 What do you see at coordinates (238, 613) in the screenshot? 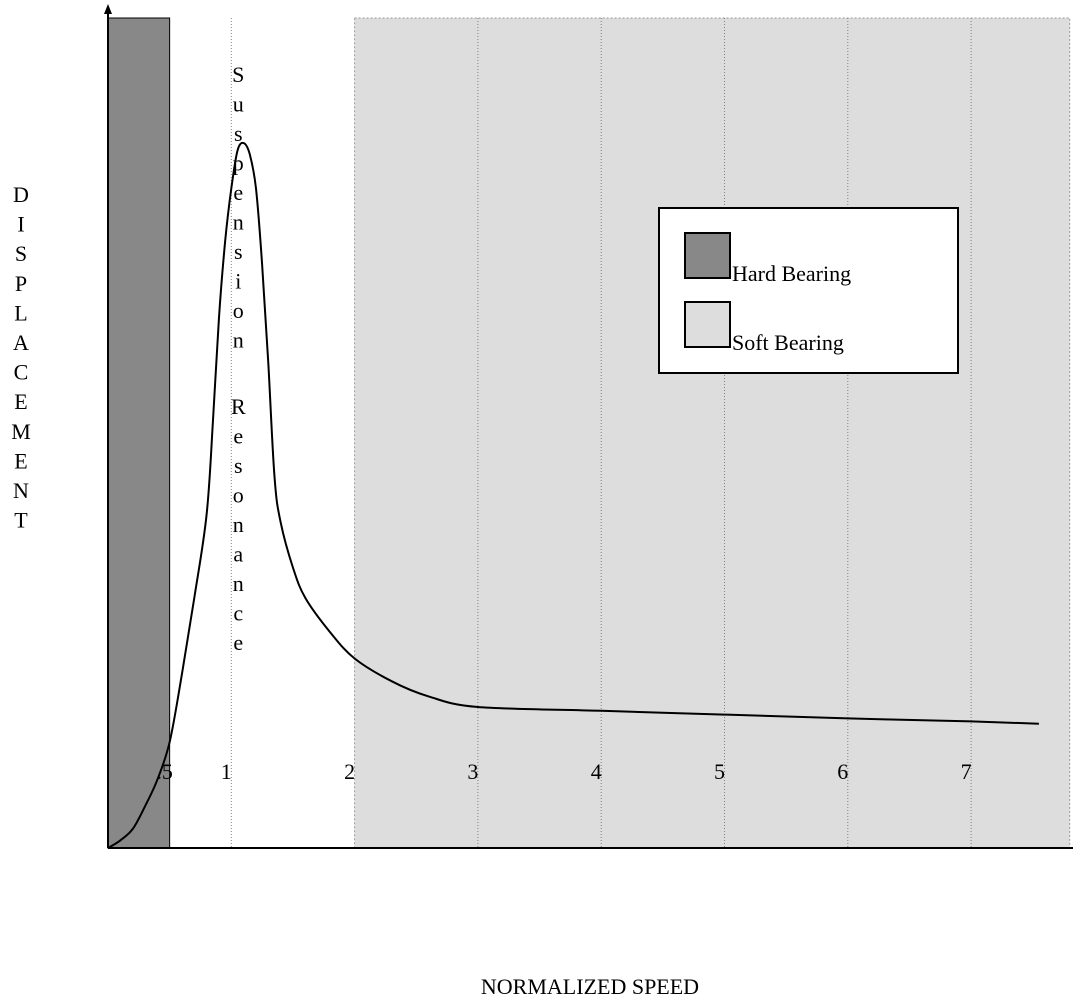
I see `annotation-letter: c` at bounding box center [238, 613].